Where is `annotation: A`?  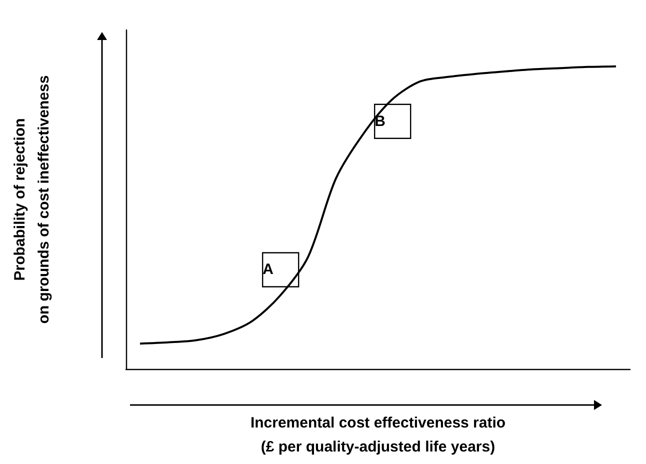
annotation: A is located at coordinates (268, 269).